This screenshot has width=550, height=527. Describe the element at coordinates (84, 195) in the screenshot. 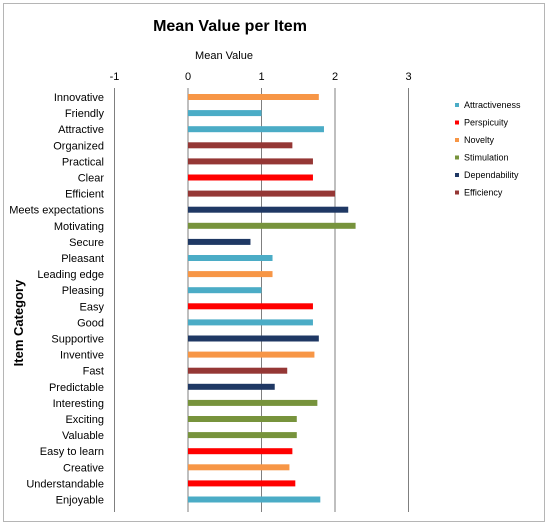

I see `category-label: Efficient` at that location.